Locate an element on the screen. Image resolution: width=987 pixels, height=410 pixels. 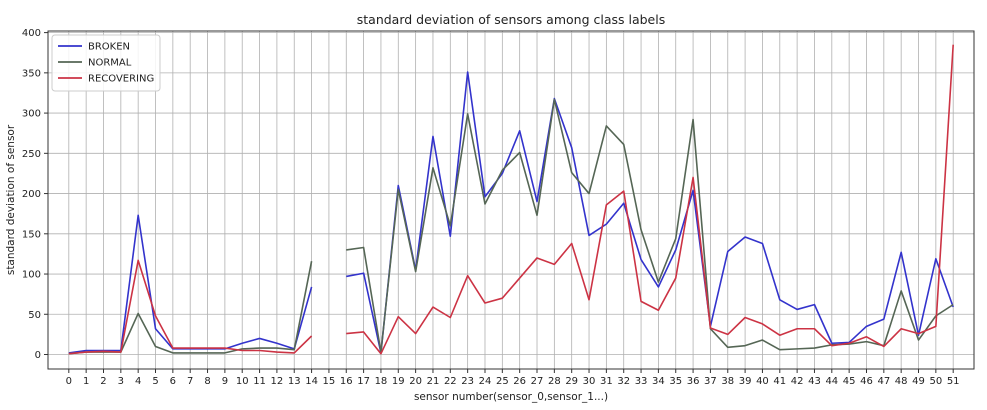
x-tick-label: 33 is located at coordinates (641, 381).